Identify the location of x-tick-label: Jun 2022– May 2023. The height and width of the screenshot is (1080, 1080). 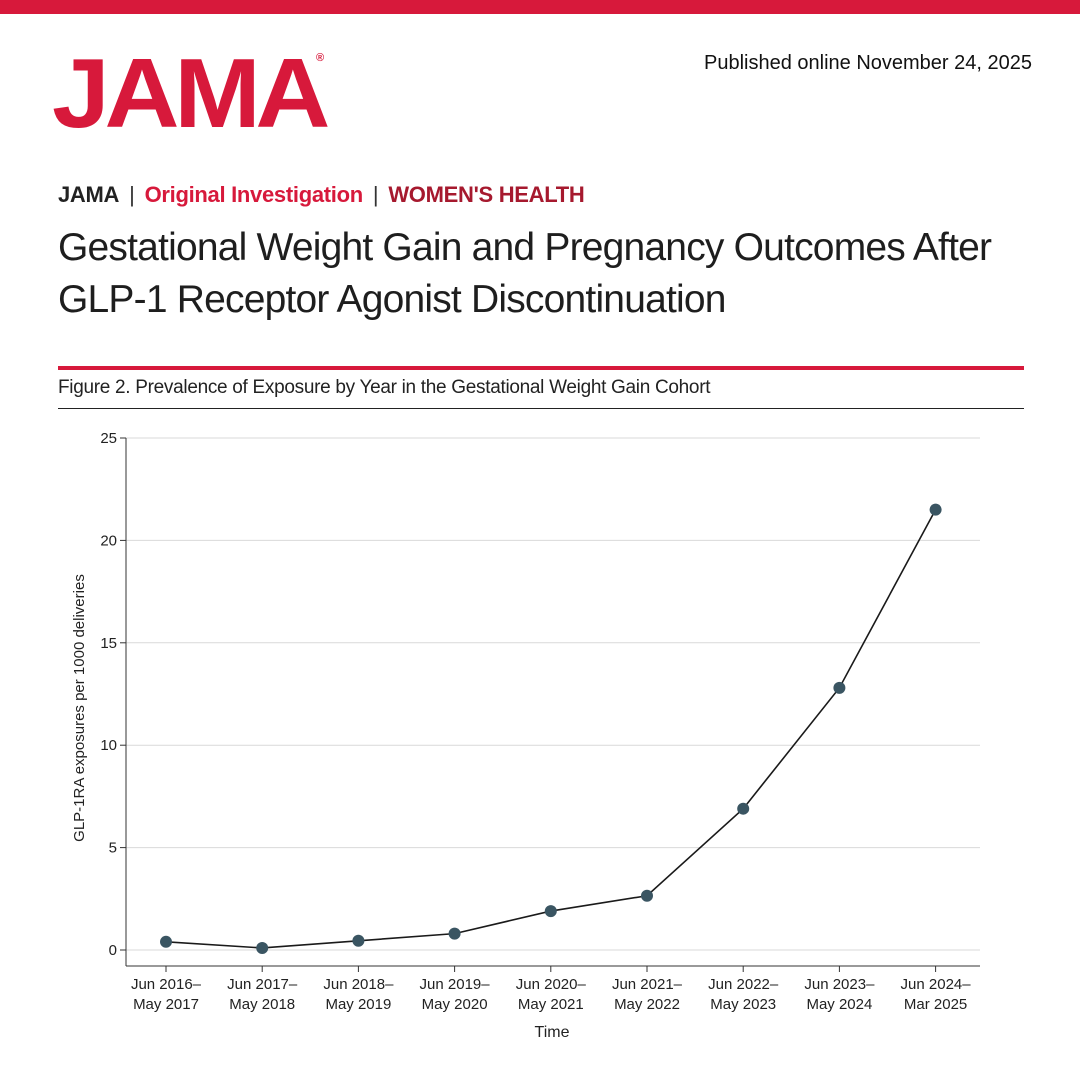
(743, 994).